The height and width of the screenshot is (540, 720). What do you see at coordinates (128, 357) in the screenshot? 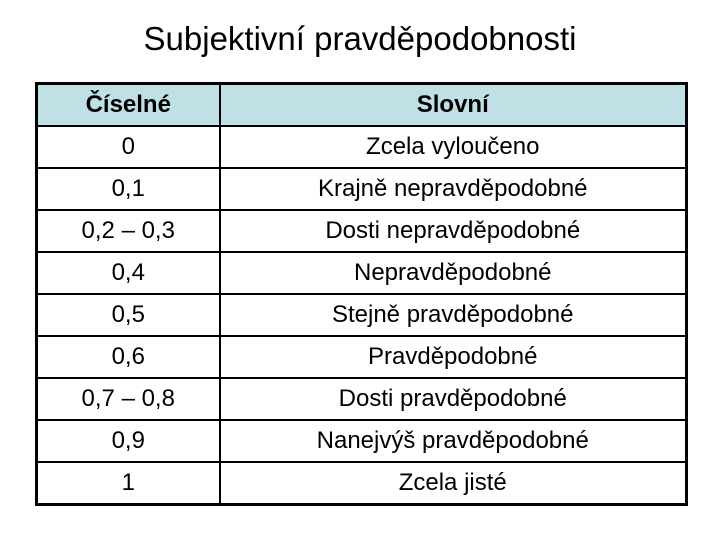
I see `numeric-cell: 0,6` at bounding box center [128, 357].